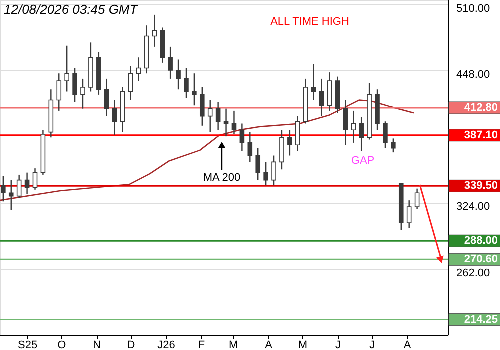  Describe the element at coordinates (481, 241) in the screenshot. I see `ref-line-label: 288.00` at that location.